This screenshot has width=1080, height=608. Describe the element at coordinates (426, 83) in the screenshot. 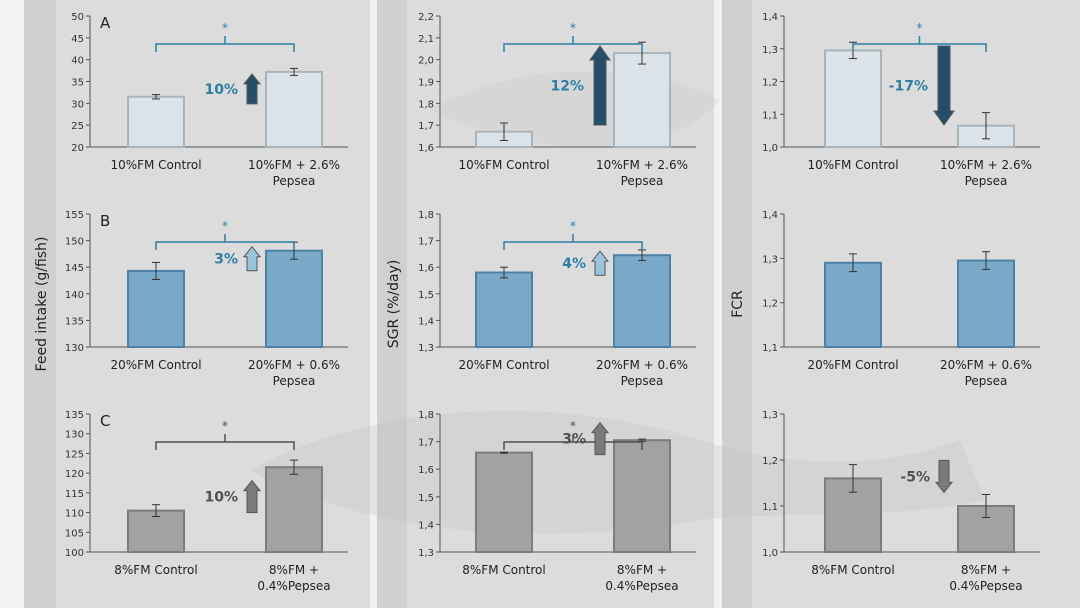

I see `y-tick-label: 1,9` at that location.